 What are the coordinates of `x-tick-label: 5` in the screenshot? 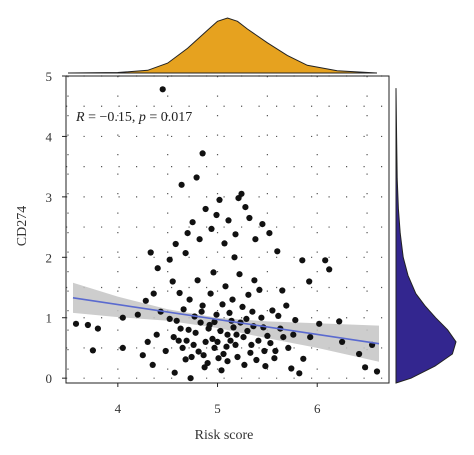 It's located at (217, 408).